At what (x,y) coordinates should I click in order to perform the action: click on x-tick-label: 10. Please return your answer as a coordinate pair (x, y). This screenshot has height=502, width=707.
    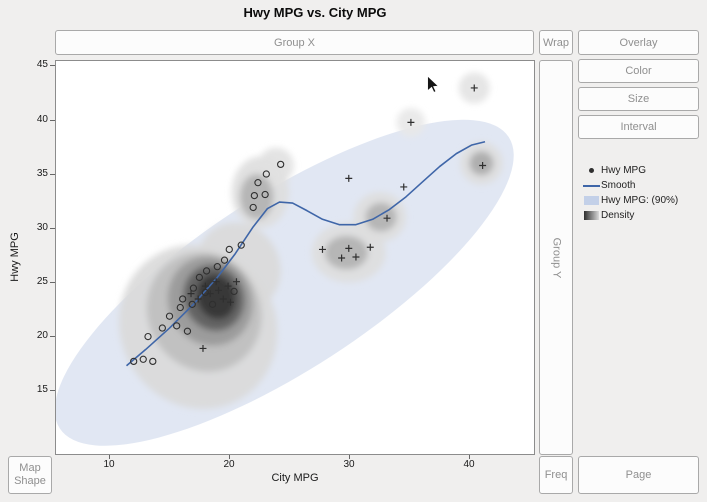
    Looking at the image, I should click on (109, 464).